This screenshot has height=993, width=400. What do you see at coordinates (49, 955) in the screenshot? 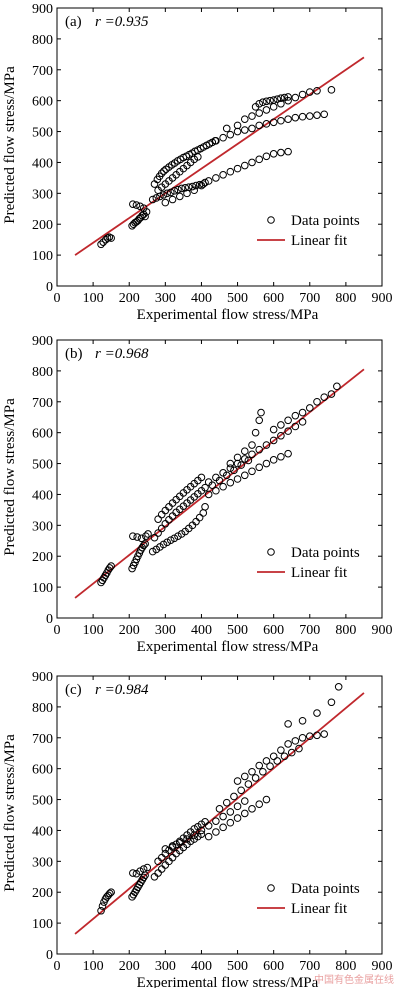
I see `y-tick-label: 0` at bounding box center [49, 955].